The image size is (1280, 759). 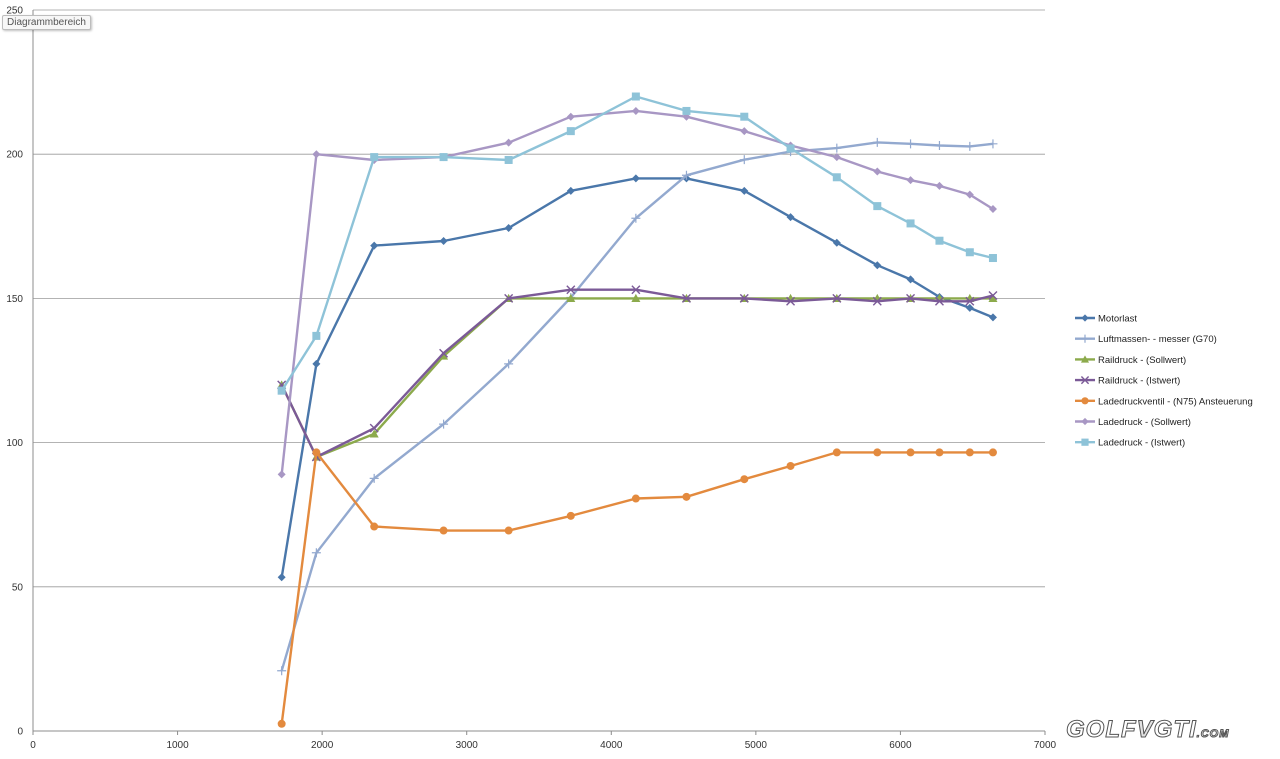 I want to click on legend-label: Ladedruck - (Sollwert), so click(x=1144, y=422).